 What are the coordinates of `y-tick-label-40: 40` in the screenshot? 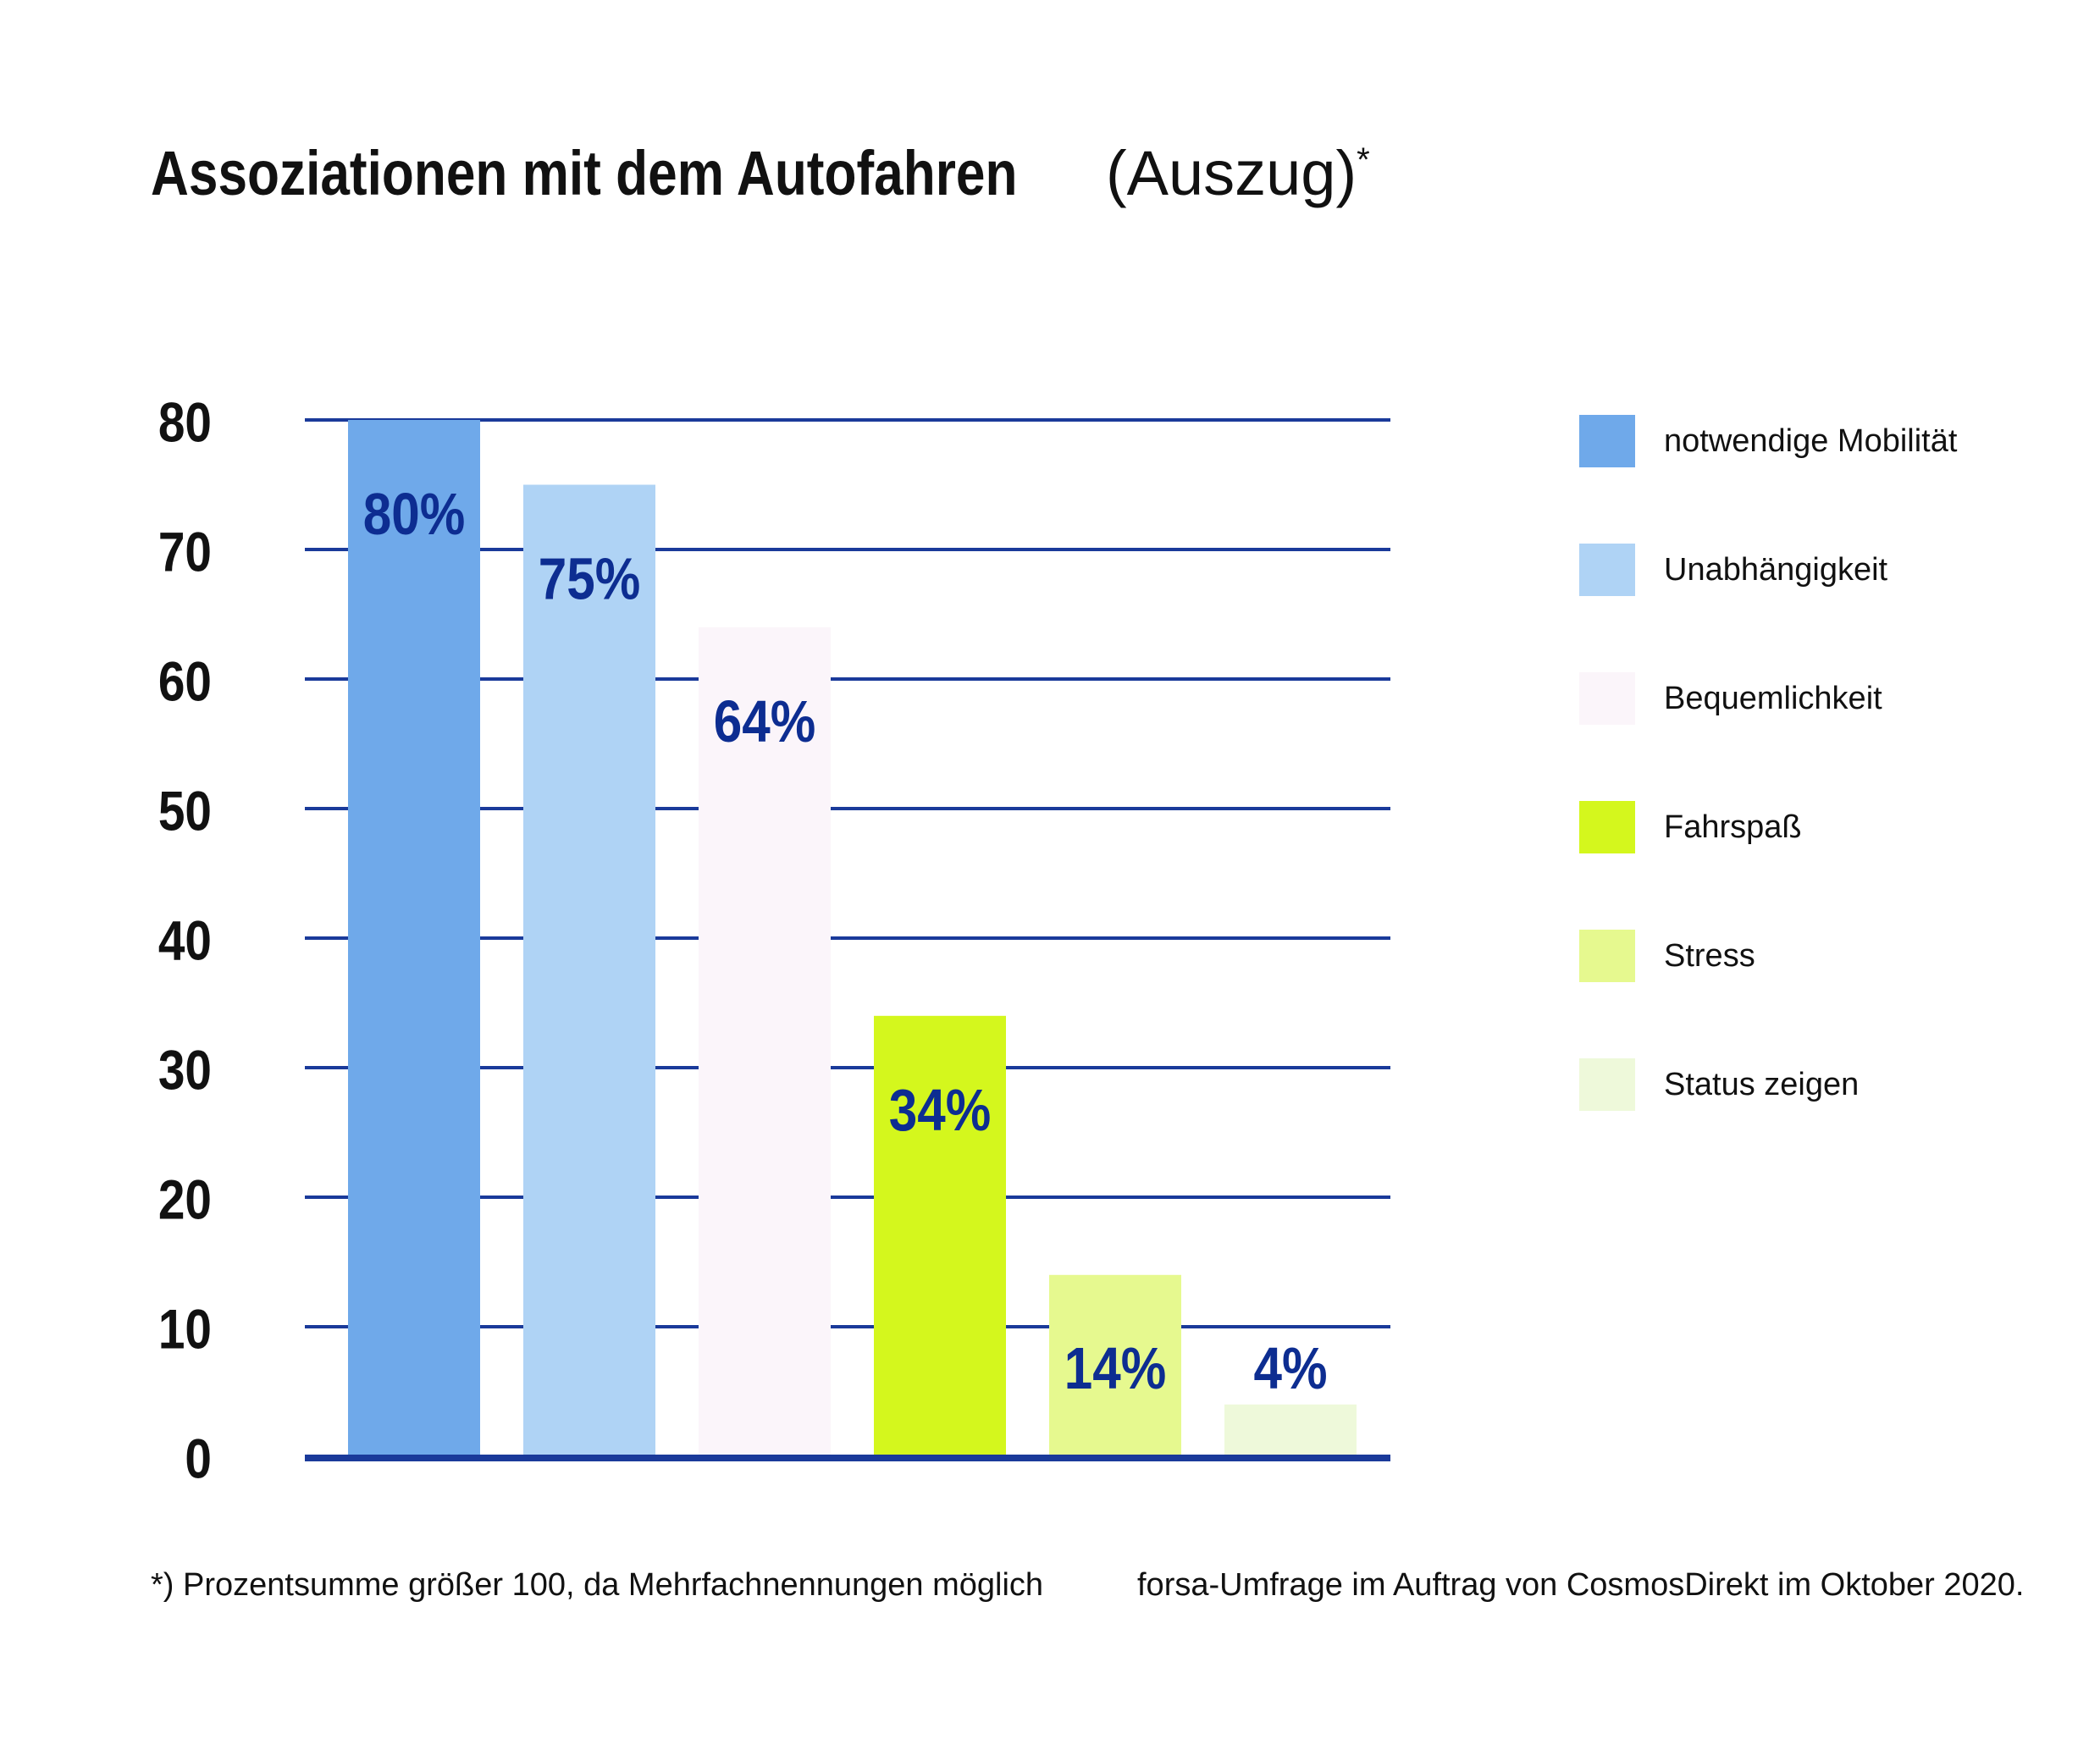 It's located at (185, 940).